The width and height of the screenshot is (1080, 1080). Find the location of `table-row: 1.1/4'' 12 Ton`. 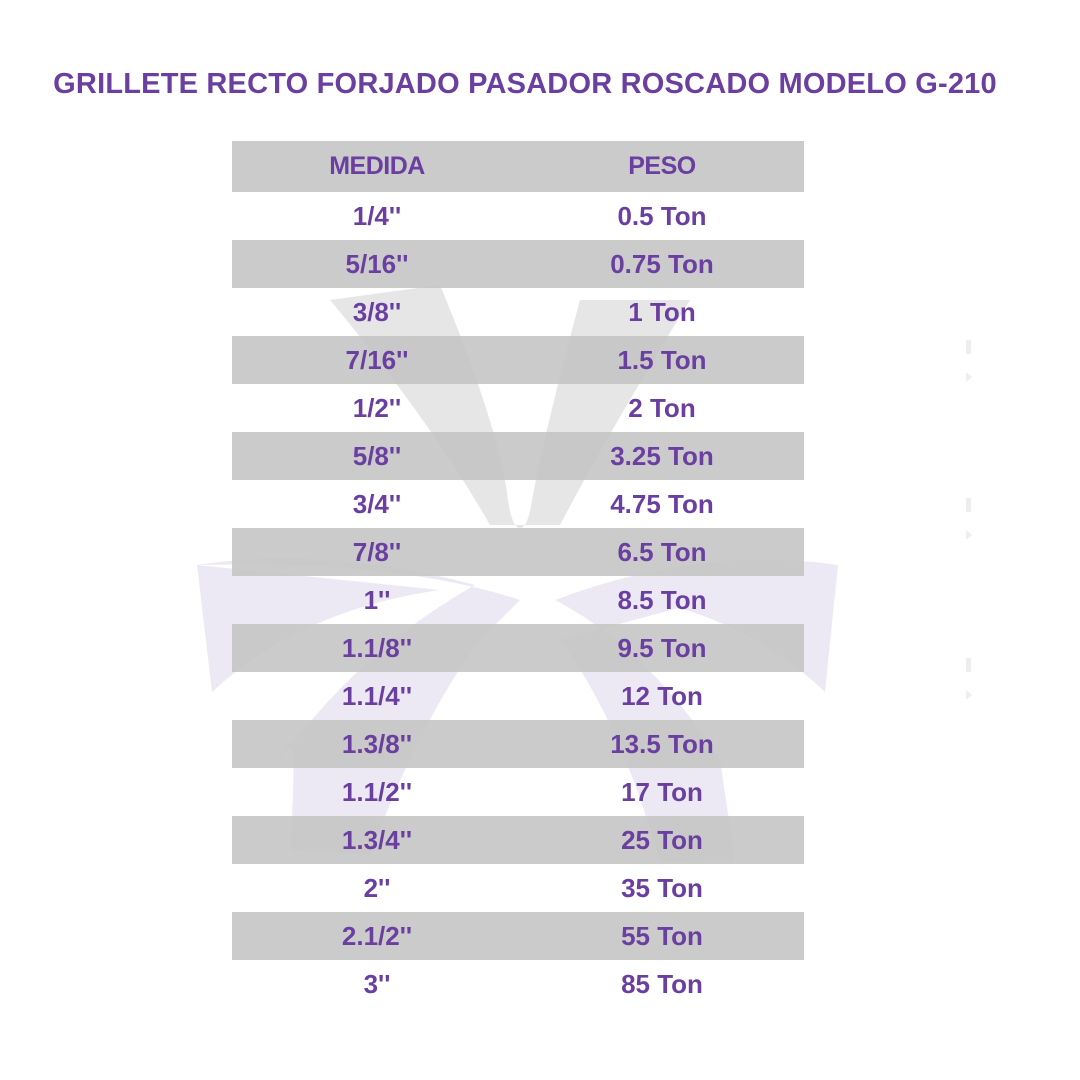

table-row: 1.1/4'' 12 Ton is located at coordinates (518, 696).